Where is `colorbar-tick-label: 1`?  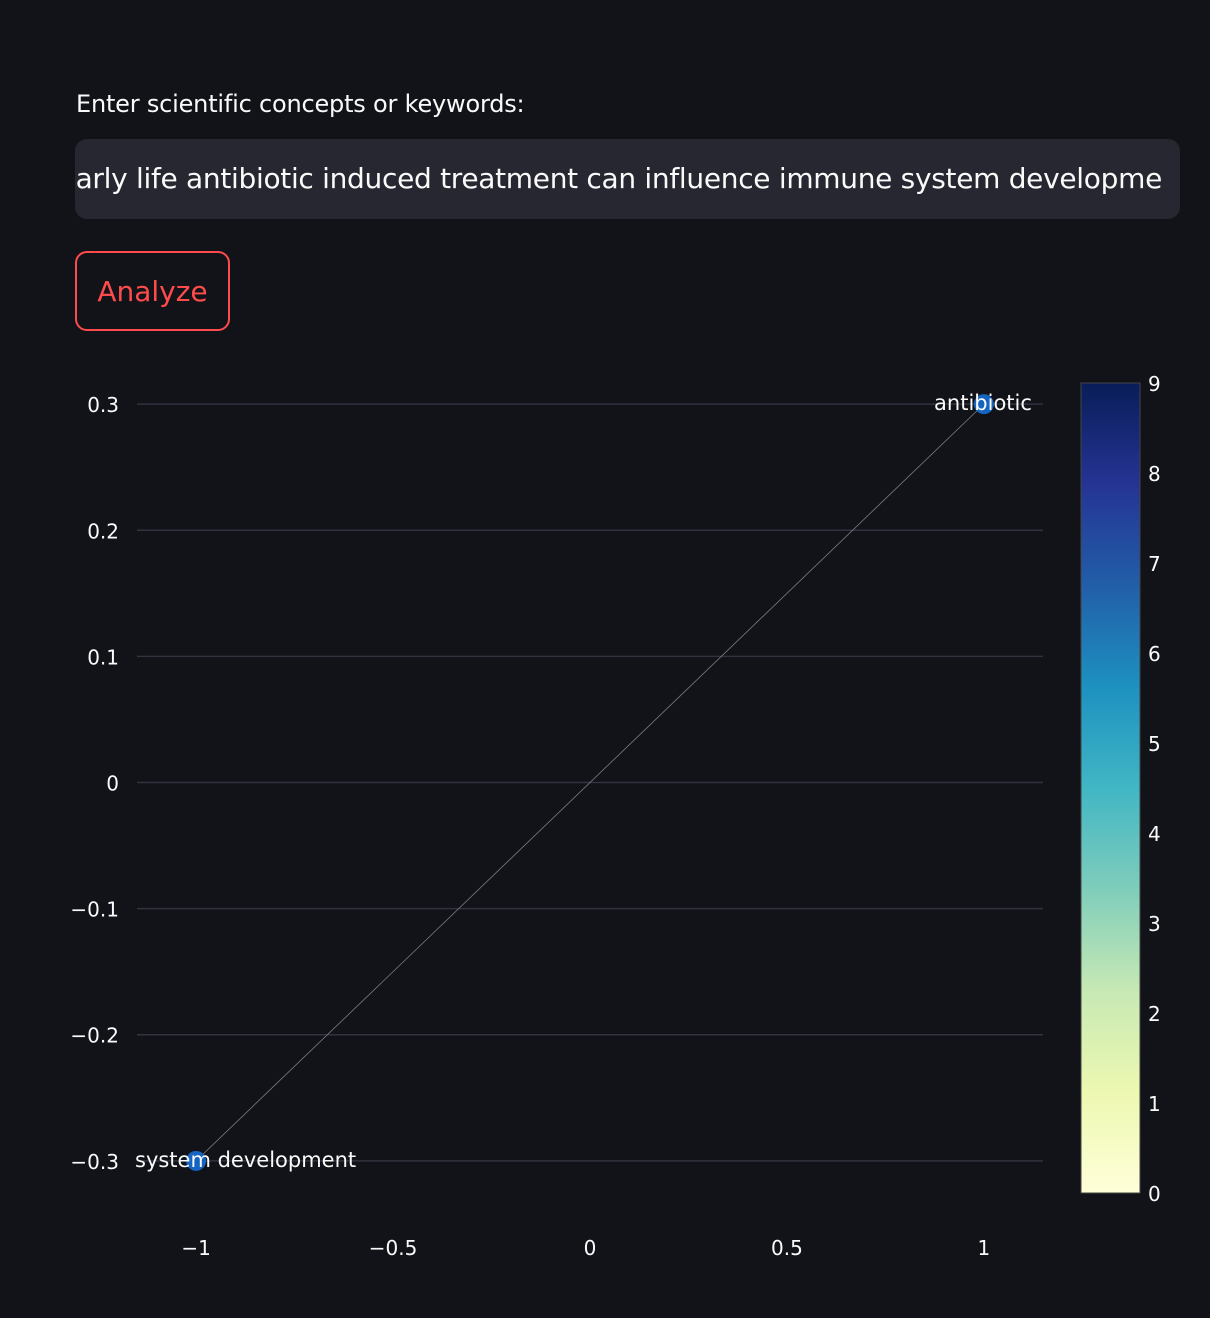
colorbar-tick-label: 1 is located at coordinates (1154, 1104).